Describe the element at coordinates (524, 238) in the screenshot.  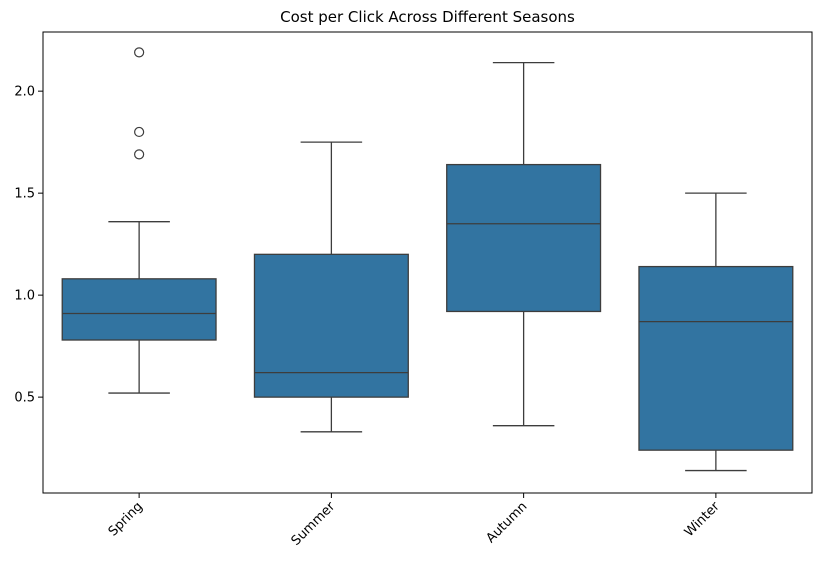
I see `box-autumn` at that location.